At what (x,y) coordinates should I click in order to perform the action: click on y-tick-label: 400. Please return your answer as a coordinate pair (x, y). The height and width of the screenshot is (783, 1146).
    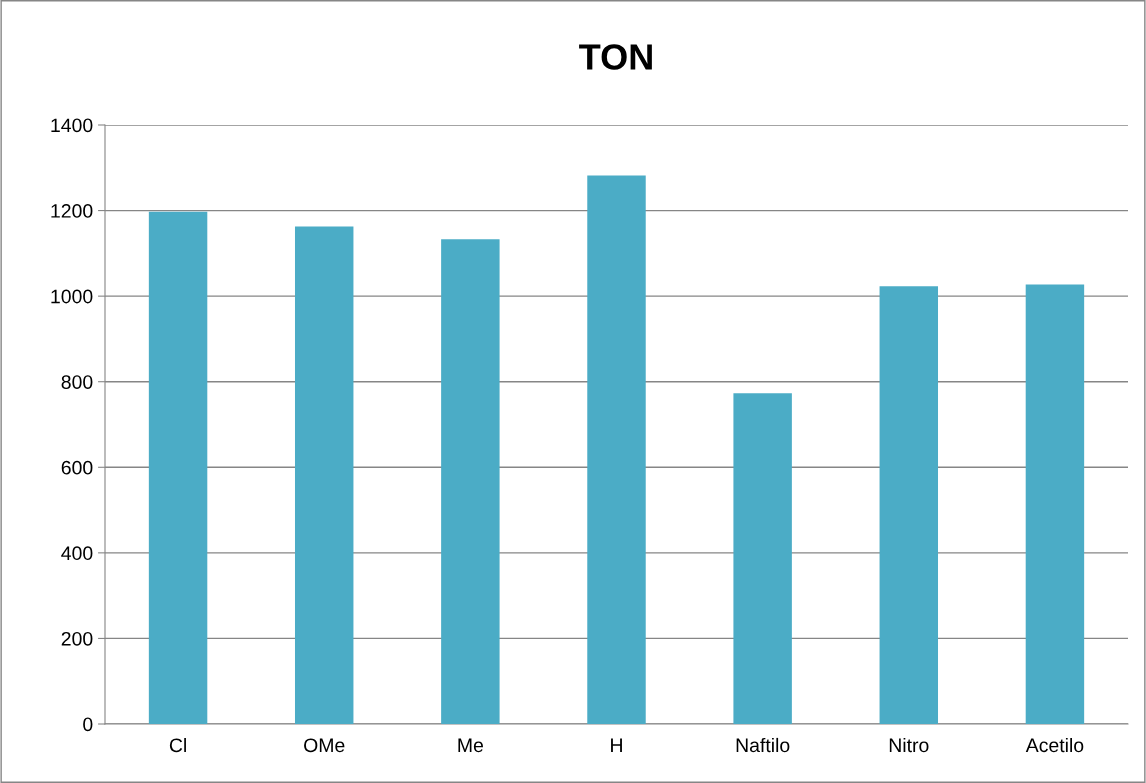
    Looking at the image, I should click on (77, 553).